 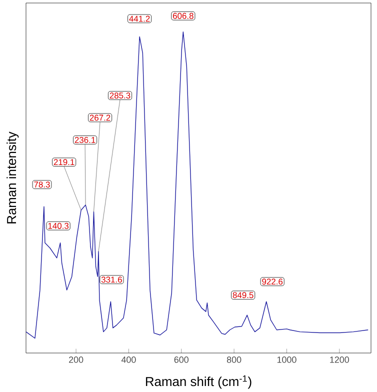 What do you see at coordinates (234, 359) in the screenshot?
I see `x-tick-label: 800` at bounding box center [234, 359].